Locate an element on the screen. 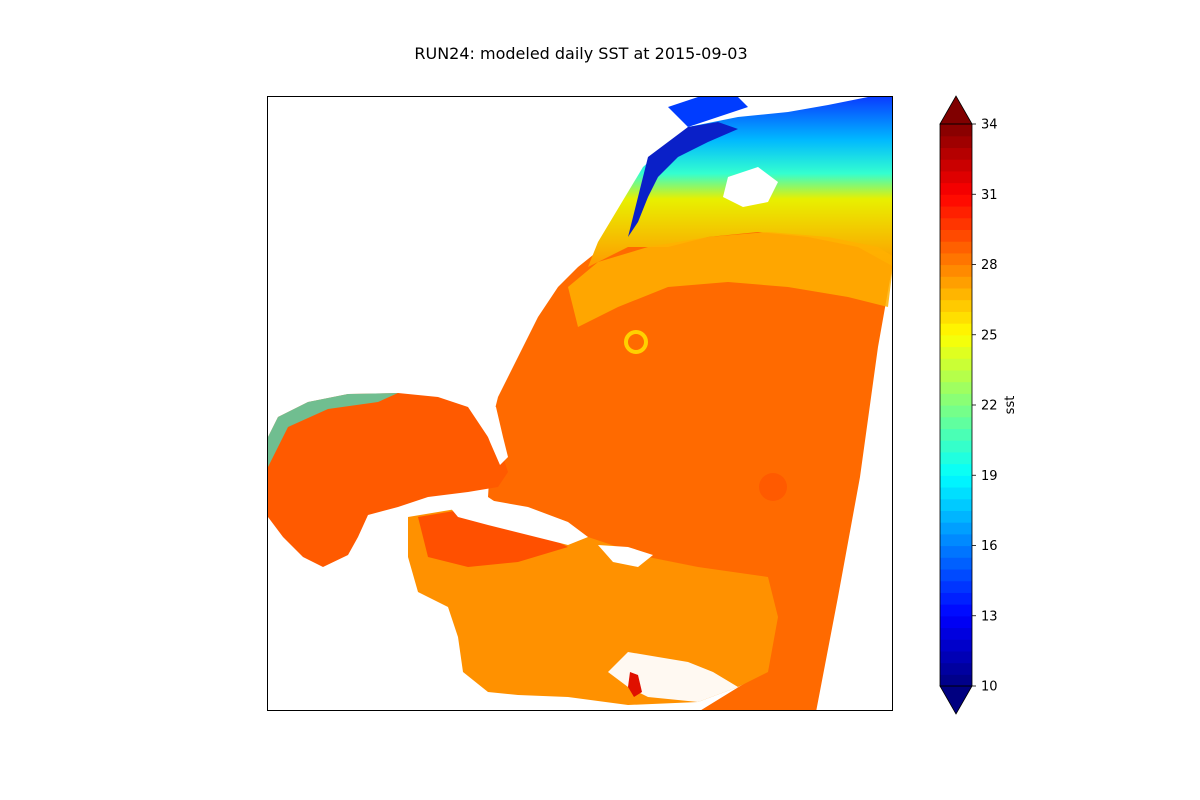 Image resolution: width=1200 pixels, height=800 pixels. colorbar-tick-label: 16 is located at coordinates (989, 546).